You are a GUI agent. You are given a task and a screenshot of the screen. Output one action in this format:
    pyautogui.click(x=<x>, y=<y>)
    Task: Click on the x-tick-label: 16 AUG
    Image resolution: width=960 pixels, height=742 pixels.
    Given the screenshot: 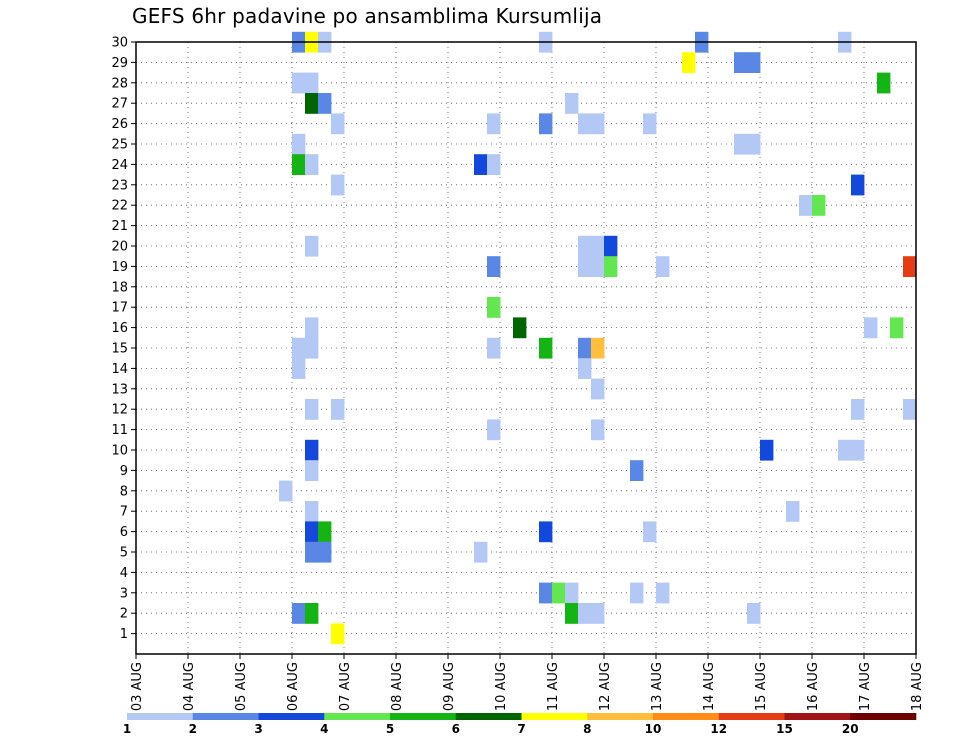 What is the action you would take?
    pyautogui.click(x=813, y=686)
    